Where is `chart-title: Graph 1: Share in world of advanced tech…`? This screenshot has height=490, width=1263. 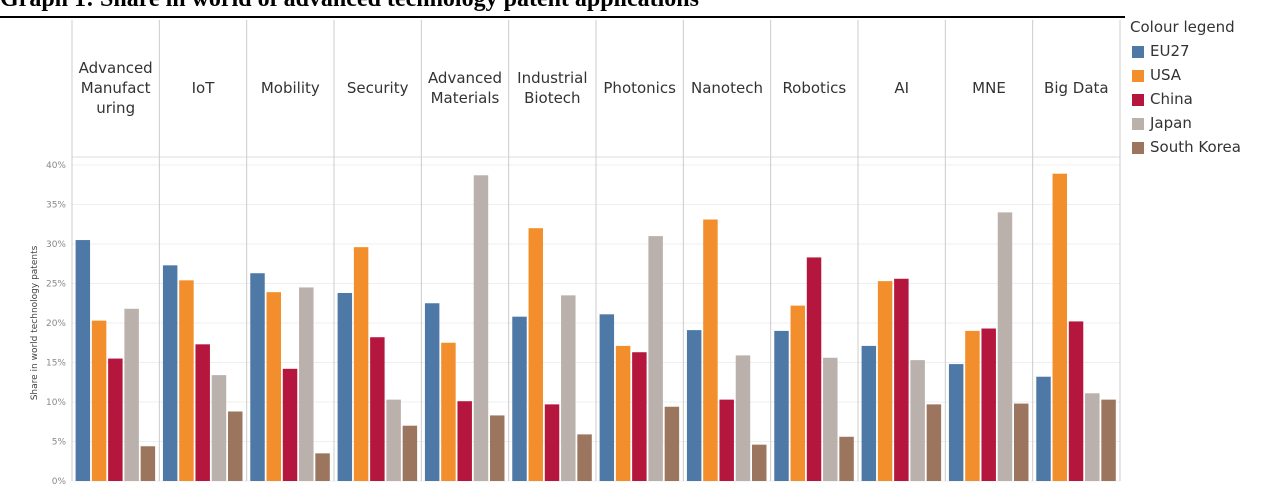 chart-title: Graph 1: Share in world of advanced tech… is located at coordinates (349, 6).